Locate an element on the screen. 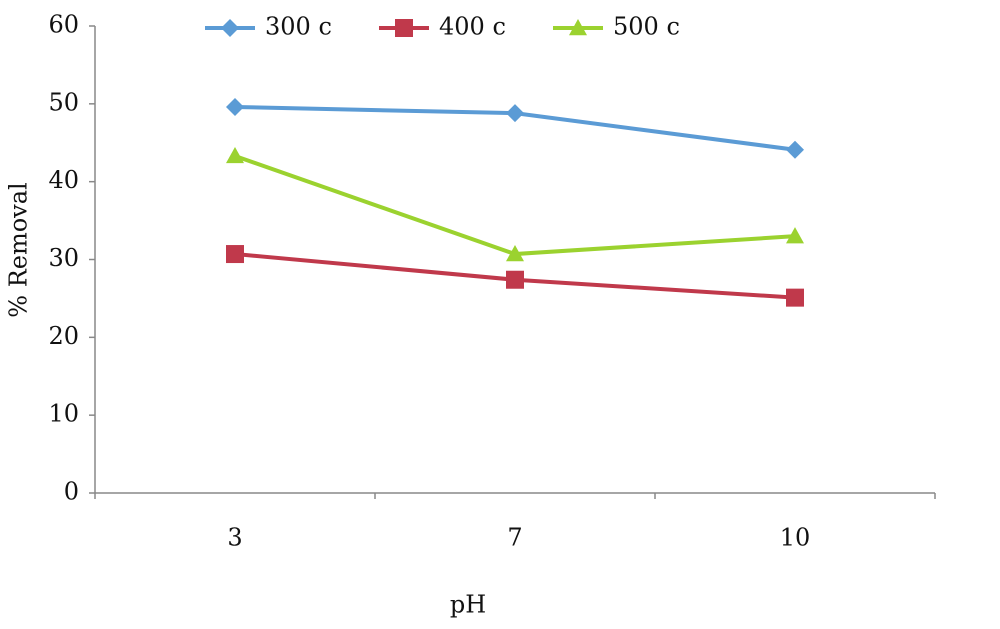 Image resolution: width=1000 pixels, height=629 pixels. x-axis-label: pH is located at coordinates (468, 605).